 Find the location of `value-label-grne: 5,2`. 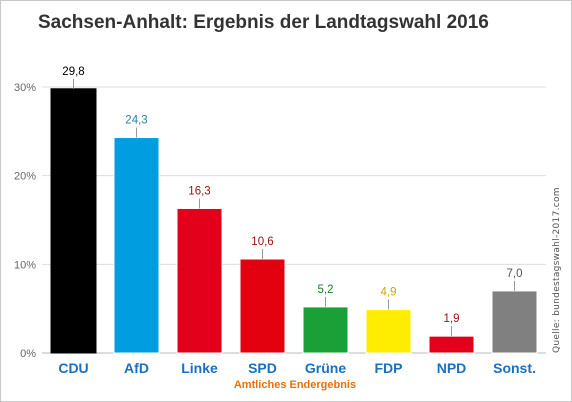

value-label-grne: 5,2 is located at coordinates (326, 290).